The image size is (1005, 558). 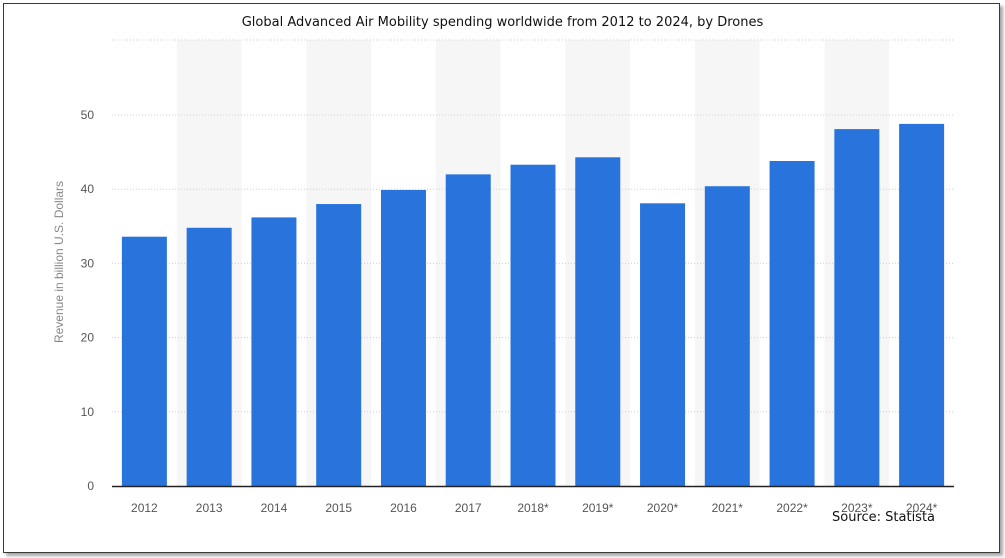 What do you see at coordinates (922, 508) in the screenshot?
I see `x-tick-label: 2024*` at bounding box center [922, 508].